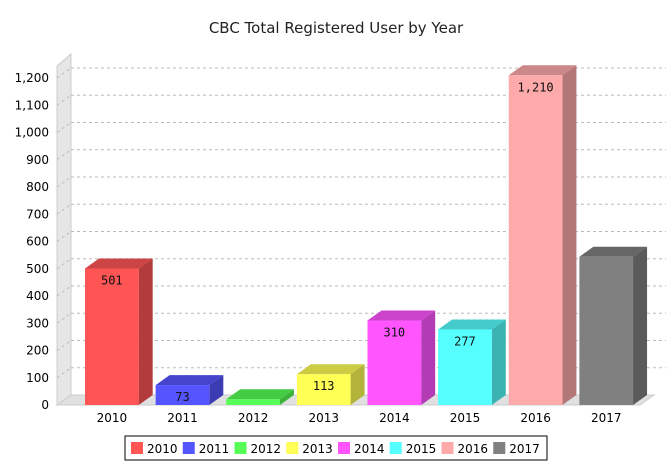  What do you see at coordinates (421, 449) in the screenshot?
I see `legend-label: 2015` at bounding box center [421, 449].